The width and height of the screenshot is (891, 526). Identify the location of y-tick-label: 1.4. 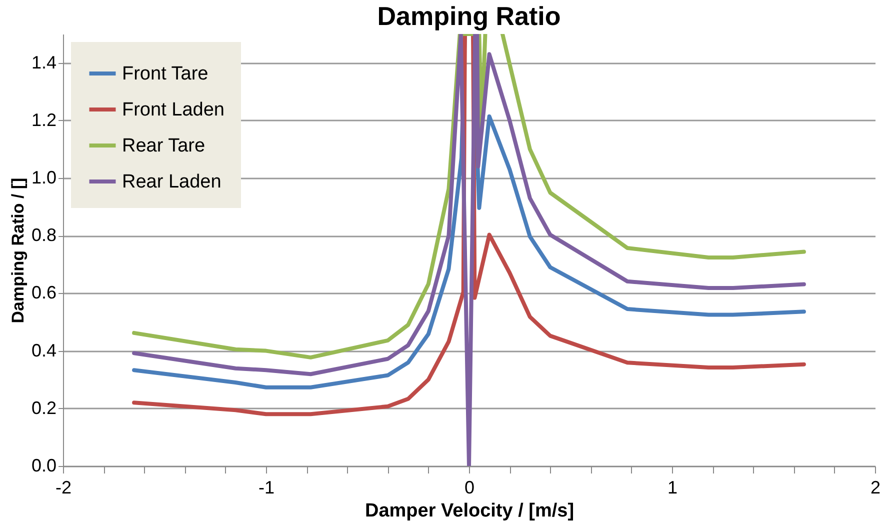
(43, 62).